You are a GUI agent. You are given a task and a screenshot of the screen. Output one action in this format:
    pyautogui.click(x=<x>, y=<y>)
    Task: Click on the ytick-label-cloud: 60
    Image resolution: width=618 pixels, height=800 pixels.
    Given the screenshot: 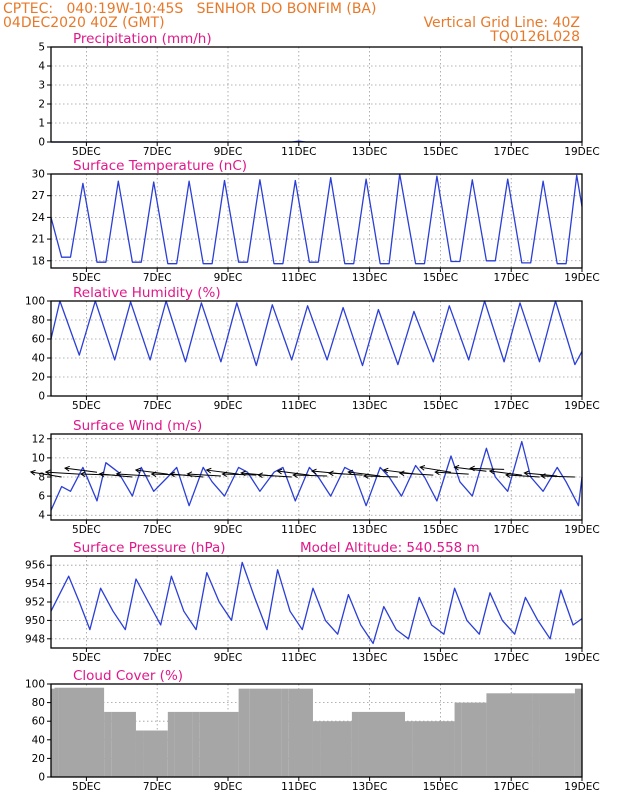 What is the action you would take?
    pyautogui.click(x=38, y=722)
    